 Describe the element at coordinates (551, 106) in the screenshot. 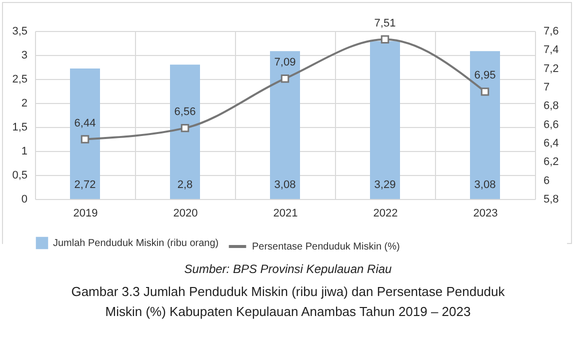

I see `y2-tick-label: 6,8` at that location.